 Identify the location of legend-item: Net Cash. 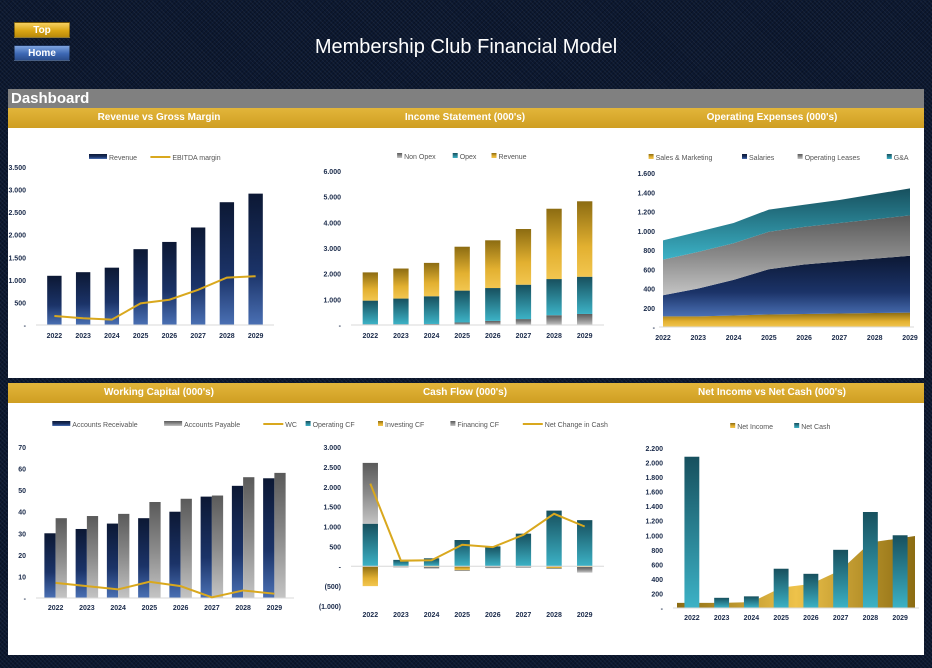
(812, 427).